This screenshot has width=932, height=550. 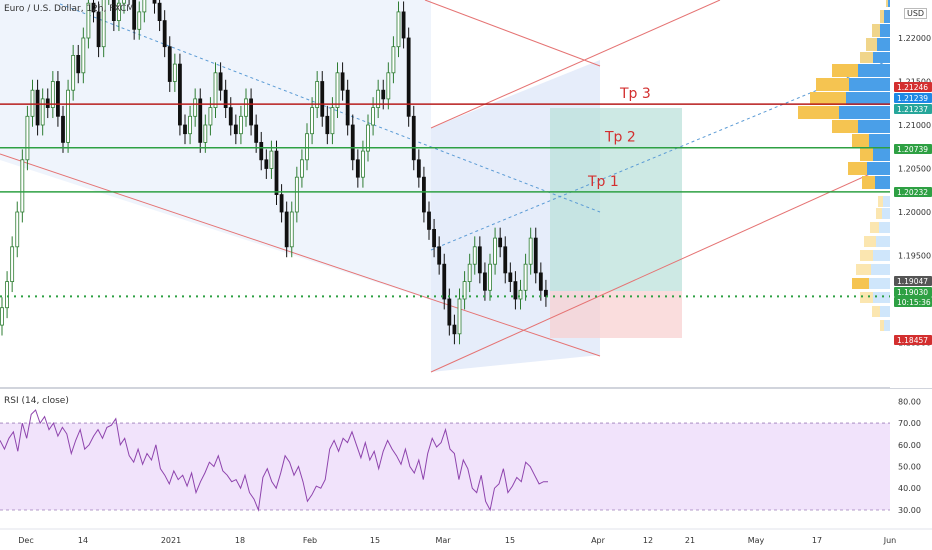 What do you see at coordinates (916, 13) in the screenshot?
I see `currency-badge: USD` at bounding box center [916, 13].